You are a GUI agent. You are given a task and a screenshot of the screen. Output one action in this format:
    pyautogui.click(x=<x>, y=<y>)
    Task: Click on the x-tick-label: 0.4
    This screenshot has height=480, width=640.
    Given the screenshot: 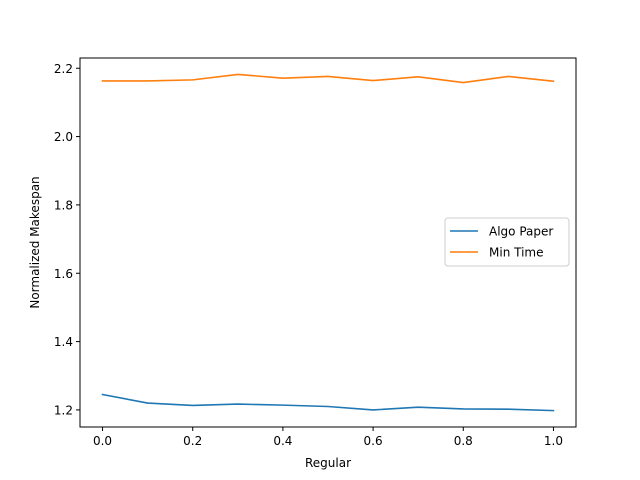 What is the action you would take?
    pyautogui.click(x=282, y=441)
    